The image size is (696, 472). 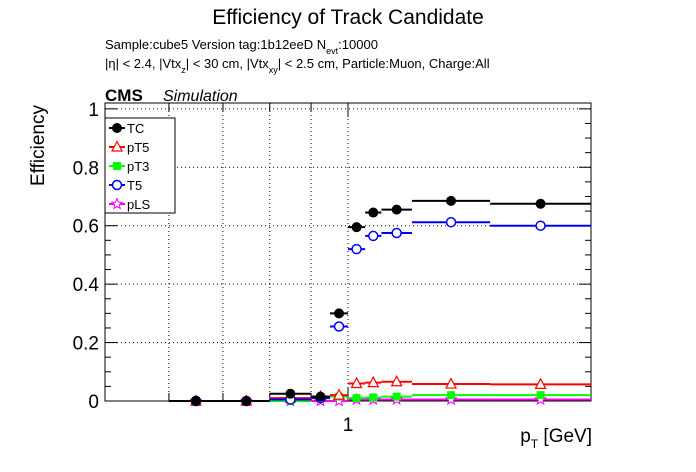 What do you see at coordinates (134, 185) in the screenshot?
I see `legend-label-t5: T5` at bounding box center [134, 185].